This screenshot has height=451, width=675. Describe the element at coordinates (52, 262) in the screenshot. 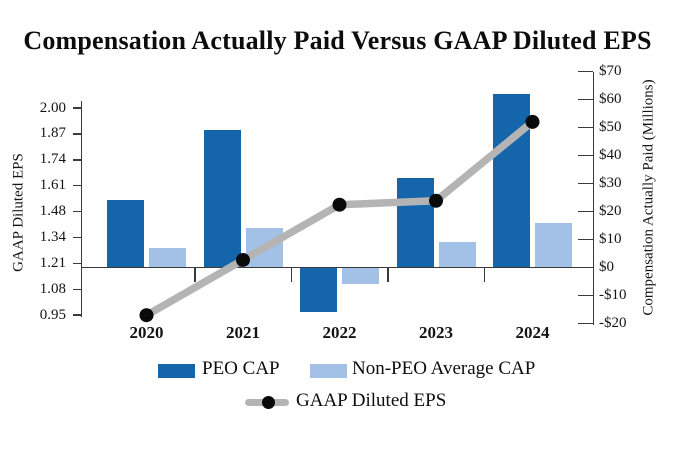

I see `left-axis-tick-label: 1.21` at that location.